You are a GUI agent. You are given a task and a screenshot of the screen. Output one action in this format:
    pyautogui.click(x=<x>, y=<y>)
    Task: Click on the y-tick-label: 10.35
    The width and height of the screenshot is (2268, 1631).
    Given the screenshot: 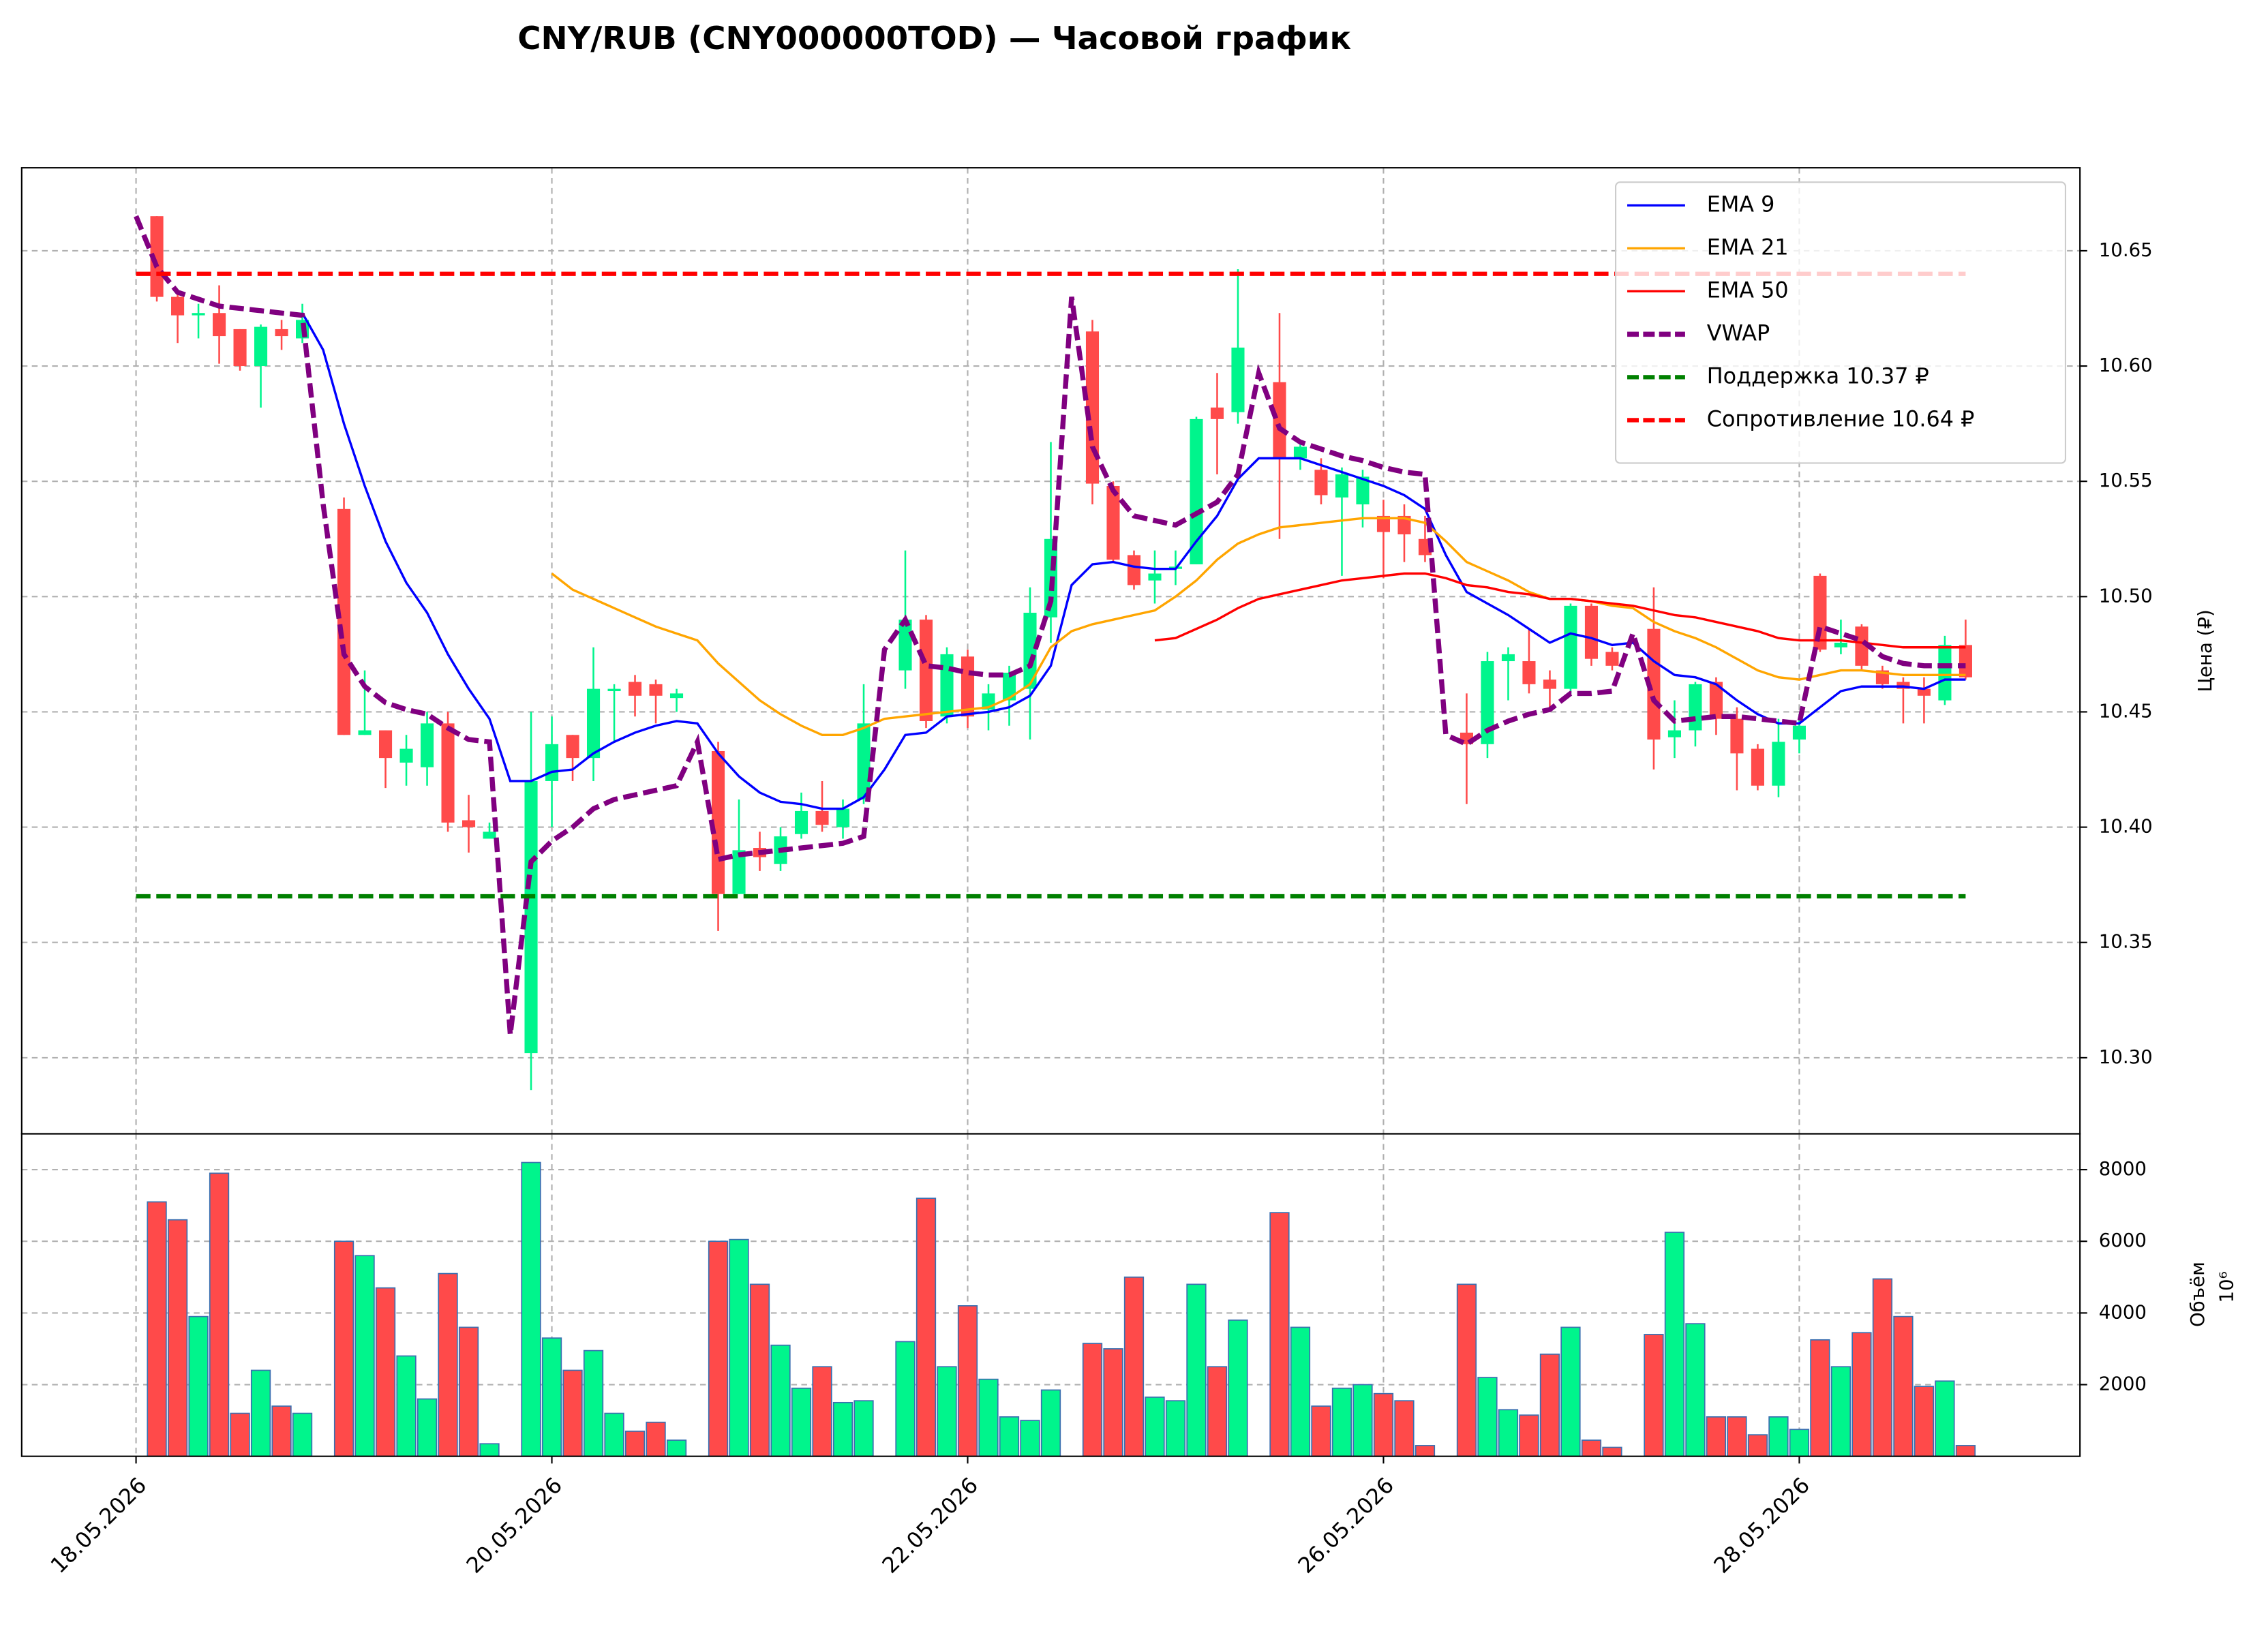 What is the action you would take?
    pyautogui.click(x=2126, y=941)
    